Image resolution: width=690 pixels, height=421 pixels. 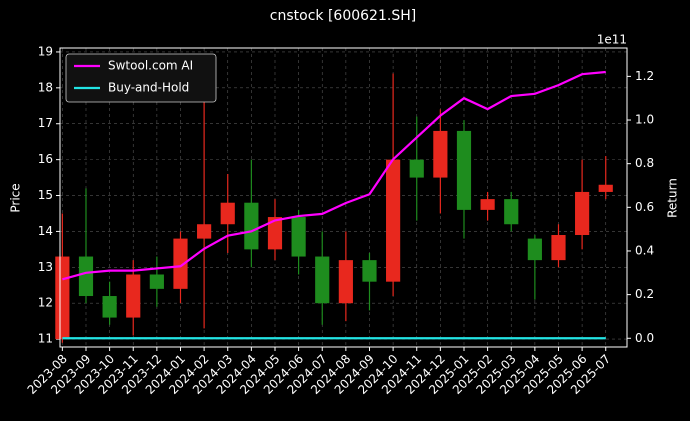 I want to click on y2-tick-label: 0.2, so click(x=644, y=294).